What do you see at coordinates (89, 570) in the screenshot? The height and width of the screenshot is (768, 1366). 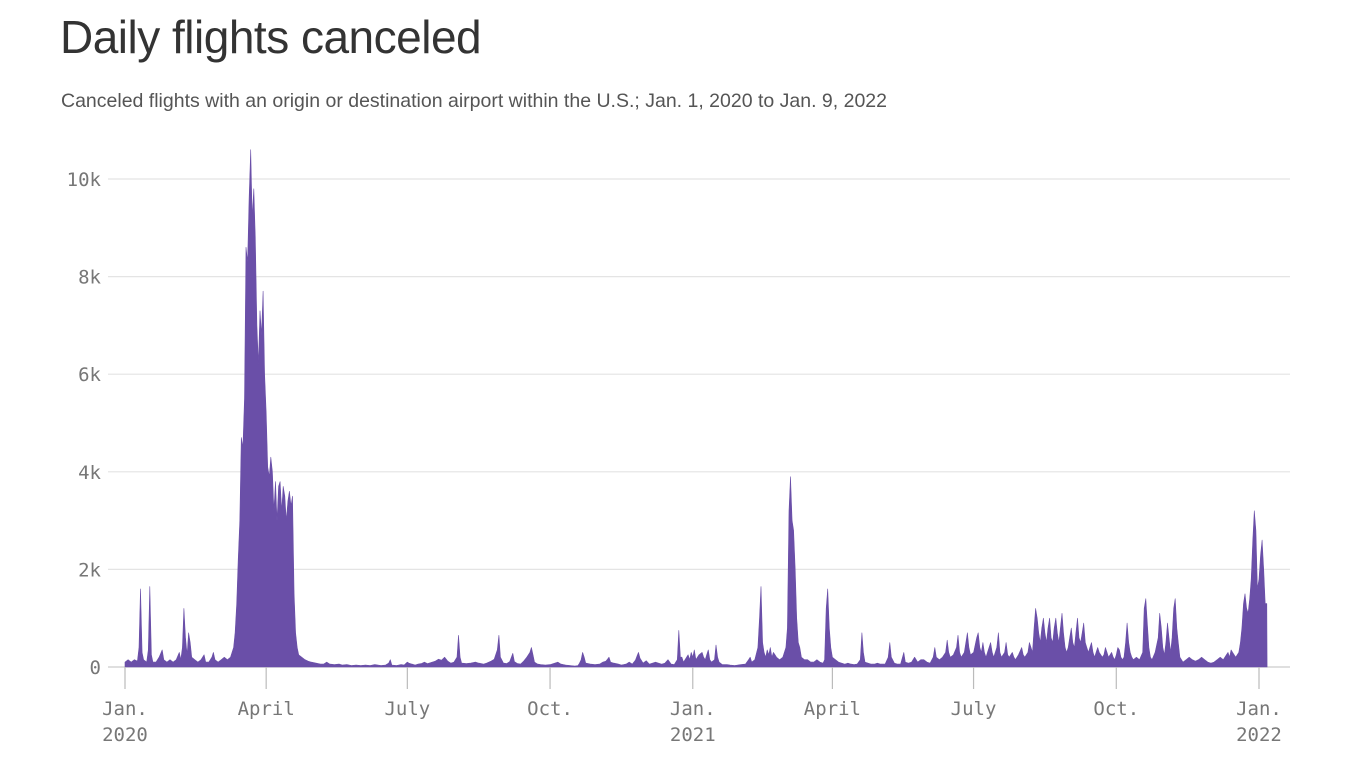 I see `y-tick-label: 2k` at bounding box center [89, 570].